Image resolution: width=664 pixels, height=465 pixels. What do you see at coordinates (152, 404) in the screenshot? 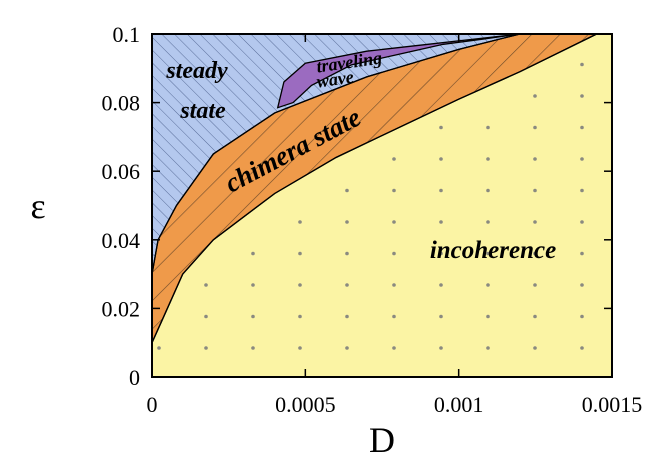
I see `x-tick-label: 0` at bounding box center [152, 404].